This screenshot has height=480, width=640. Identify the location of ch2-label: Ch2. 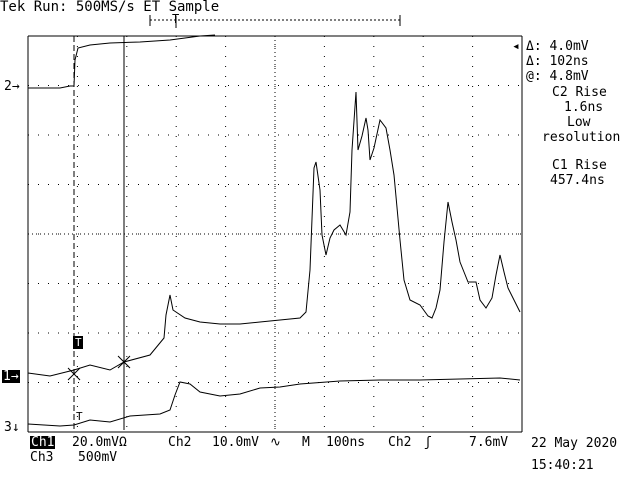
(180, 442).